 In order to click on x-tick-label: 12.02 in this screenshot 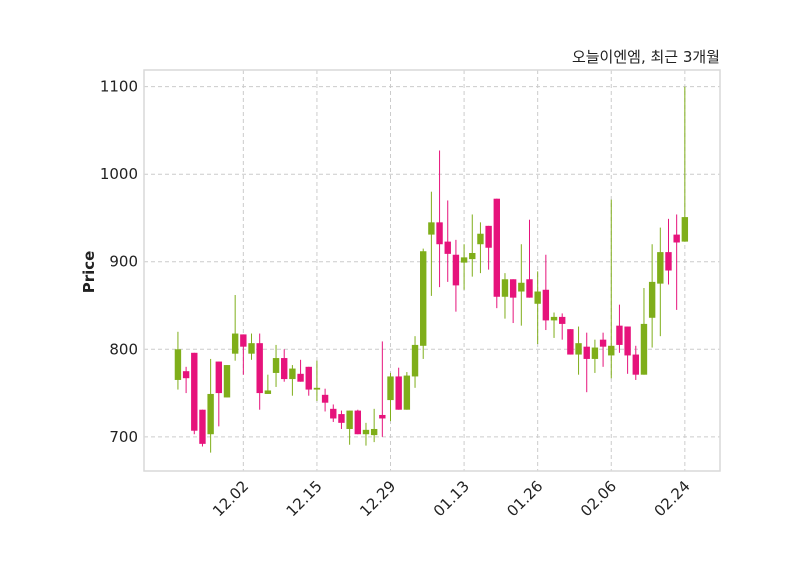, I will do `click(230, 498)`.